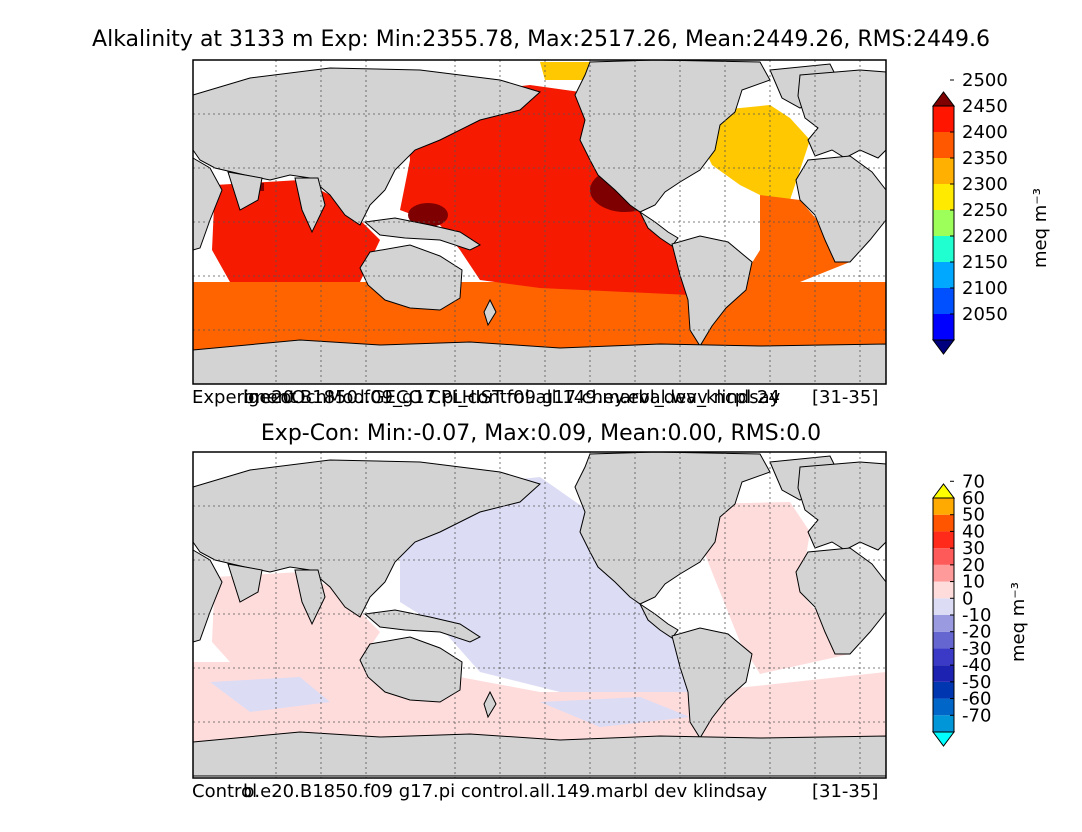 The width and height of the screenshot is (1082, 832). What do you see at coordinates (615, 712) in the screenshot?
I see `bottom-south-pacific-patch` at bounding box center [615, 712].